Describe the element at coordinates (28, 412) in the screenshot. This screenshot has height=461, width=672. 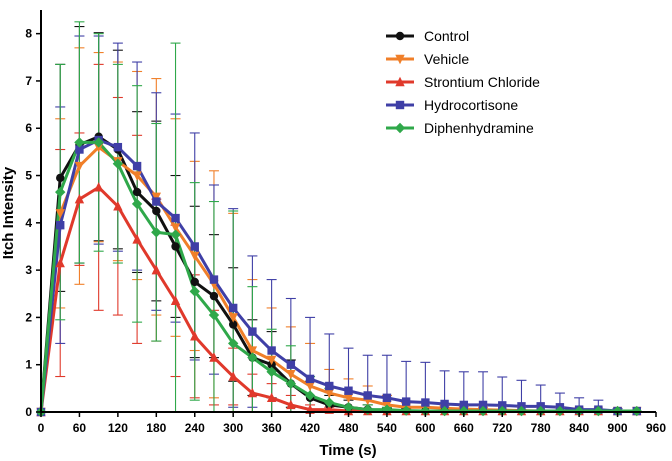
I see `y-tick-label: 0` at that location.